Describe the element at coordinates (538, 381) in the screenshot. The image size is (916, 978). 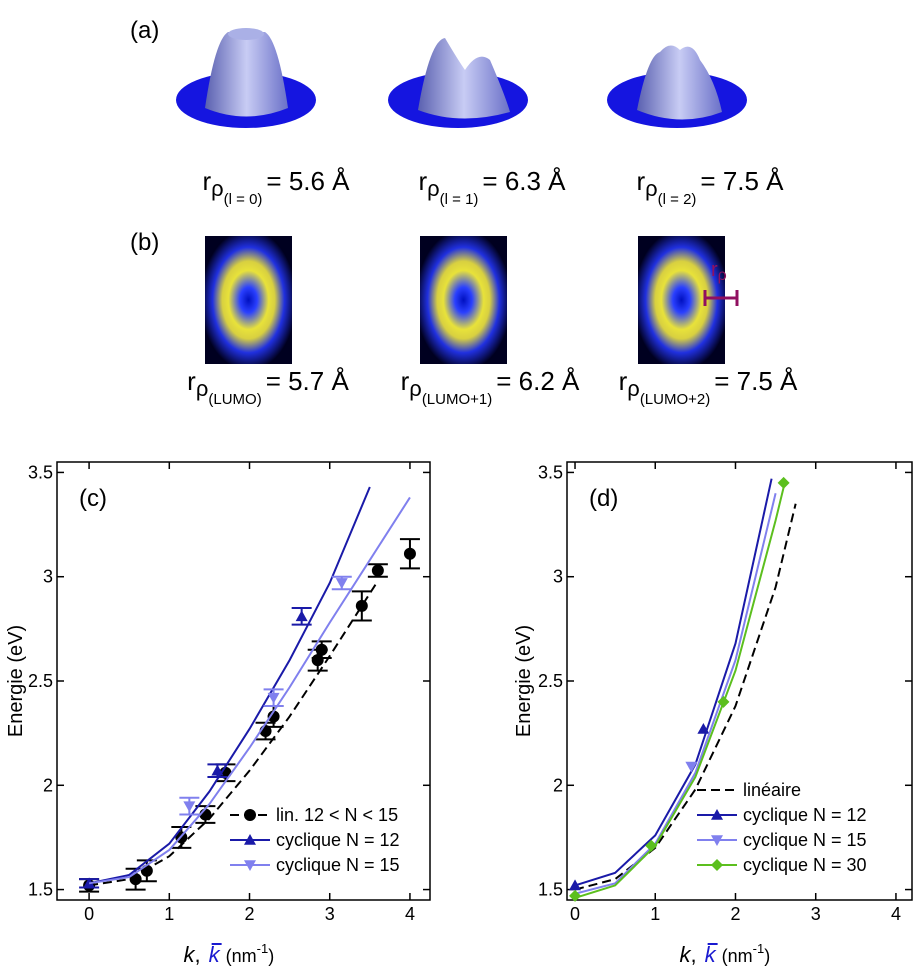
I see `label-value: = 6.2 Å` at that location.